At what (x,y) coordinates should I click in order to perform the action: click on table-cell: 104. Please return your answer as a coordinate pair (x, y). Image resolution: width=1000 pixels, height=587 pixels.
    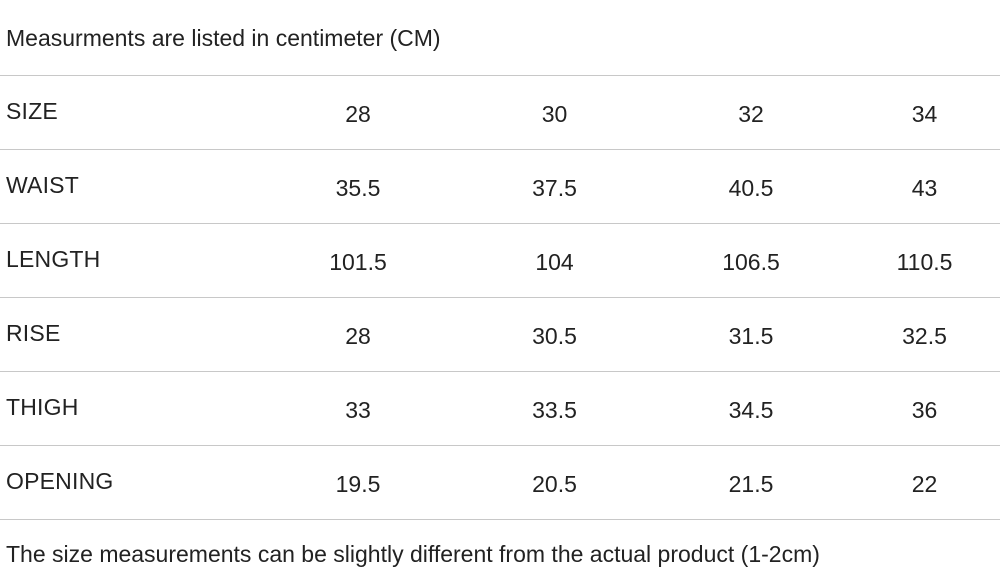
    Looking at the image, I should click on (554, 260).